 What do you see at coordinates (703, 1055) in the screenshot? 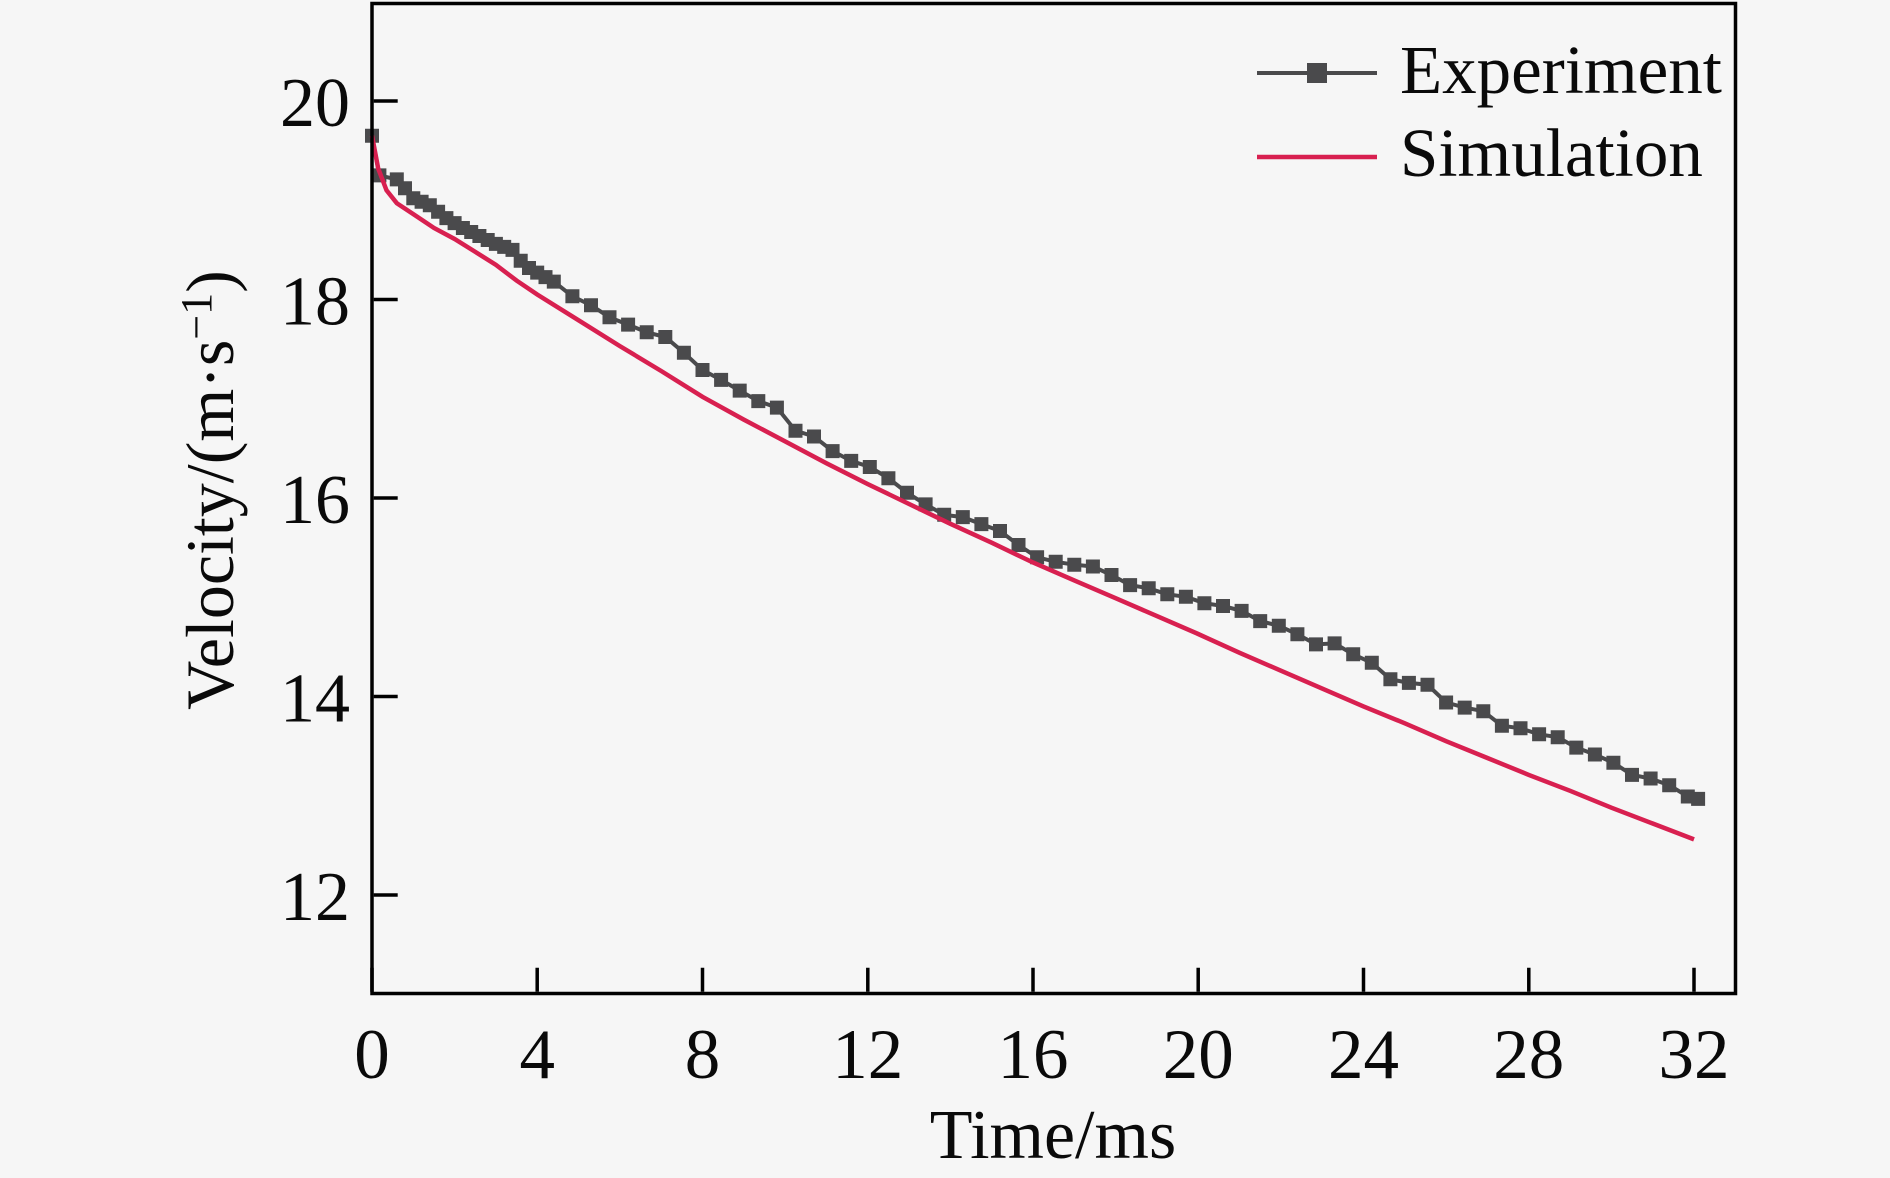
I see `svg-text: 8` at bounding box center [703, 1055].